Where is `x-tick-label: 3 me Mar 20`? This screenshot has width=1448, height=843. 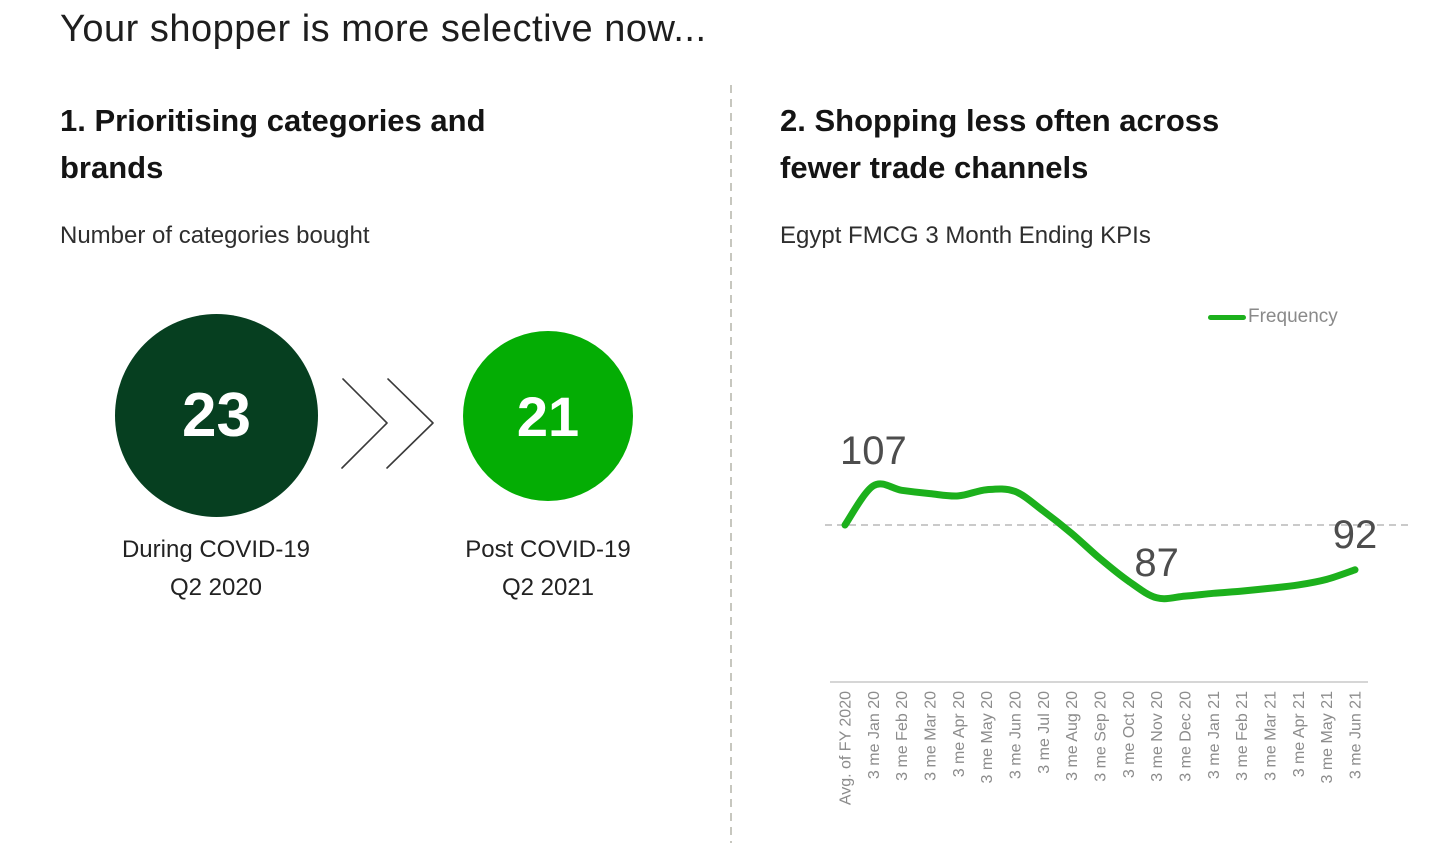 x-tick-label: 3 me Mar 20 is located at coordinates (930, 736).